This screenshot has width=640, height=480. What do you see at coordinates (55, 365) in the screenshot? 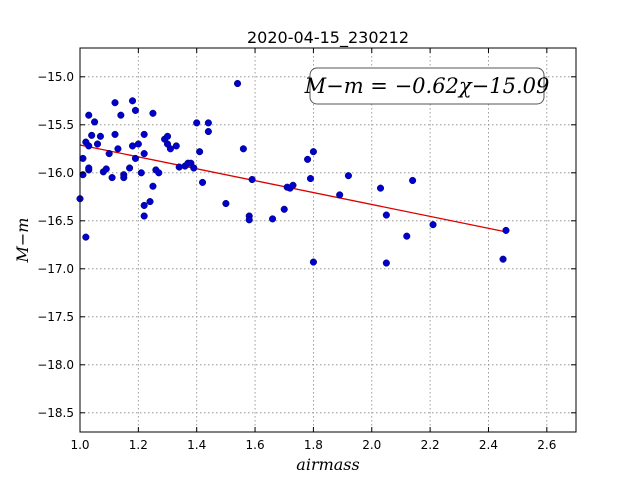
I see `y-tick-label: −18.0` at bounding box center [55, 365].